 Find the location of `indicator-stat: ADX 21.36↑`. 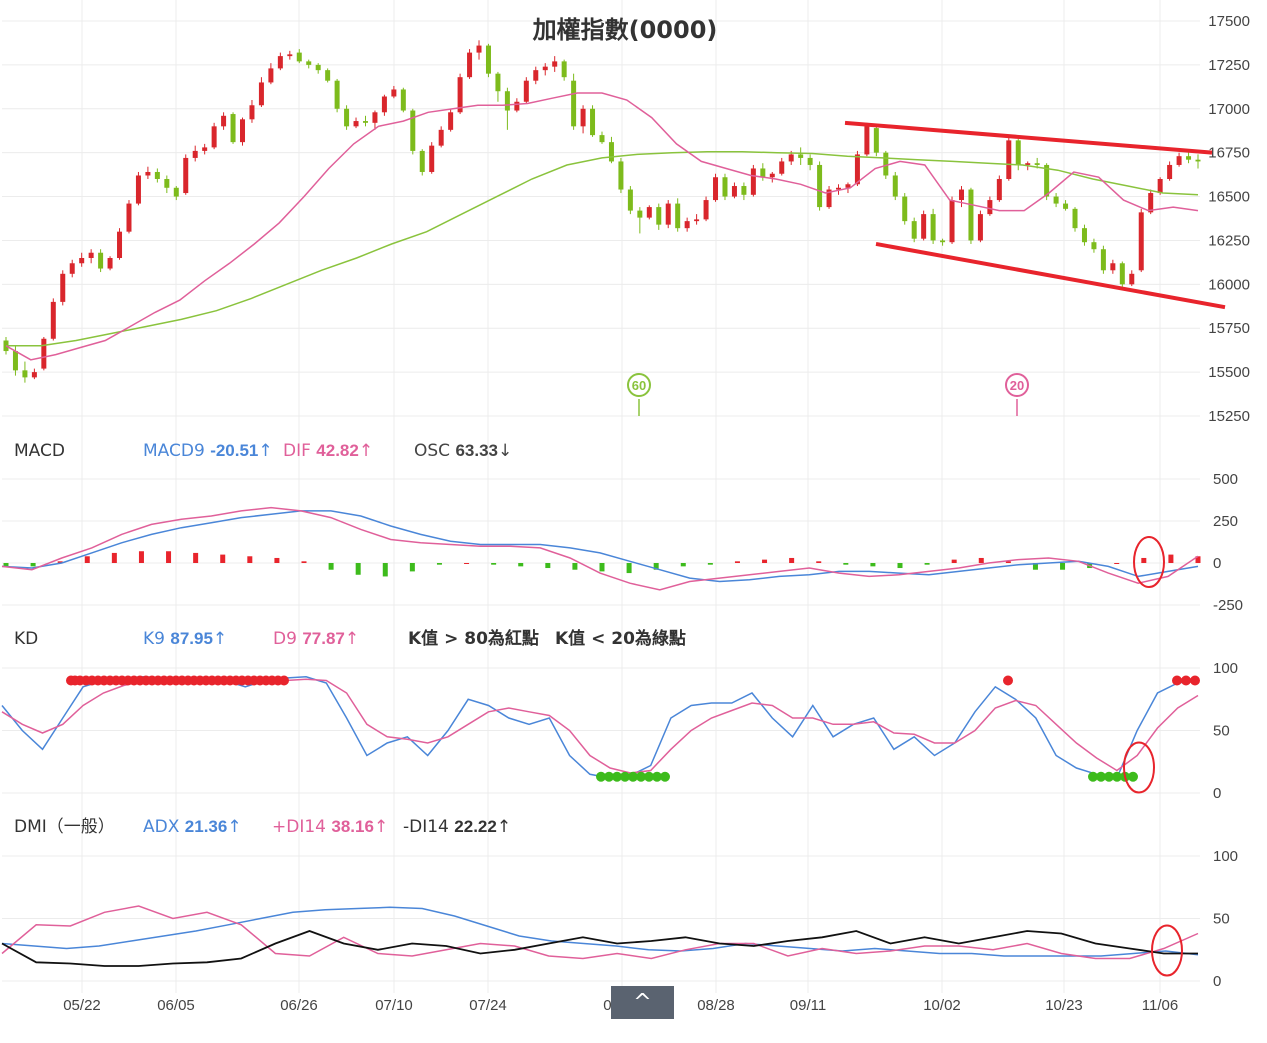

indicator-stat: ADX 21.36↑ is located at coordinates (192, 827).